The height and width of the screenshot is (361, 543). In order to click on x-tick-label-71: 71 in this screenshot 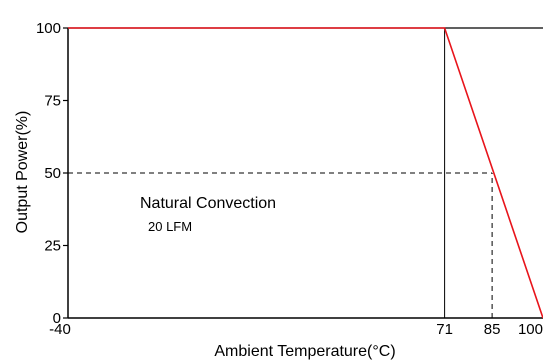, I will do `click(444, 329)`.